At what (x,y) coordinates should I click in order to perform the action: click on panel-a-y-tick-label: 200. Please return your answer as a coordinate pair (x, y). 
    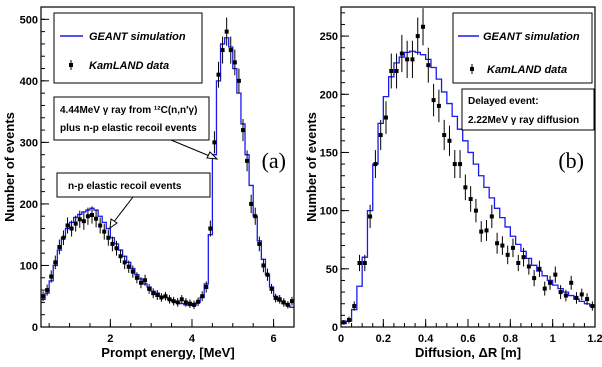
    Looking at the image, I should click on (29, 205).